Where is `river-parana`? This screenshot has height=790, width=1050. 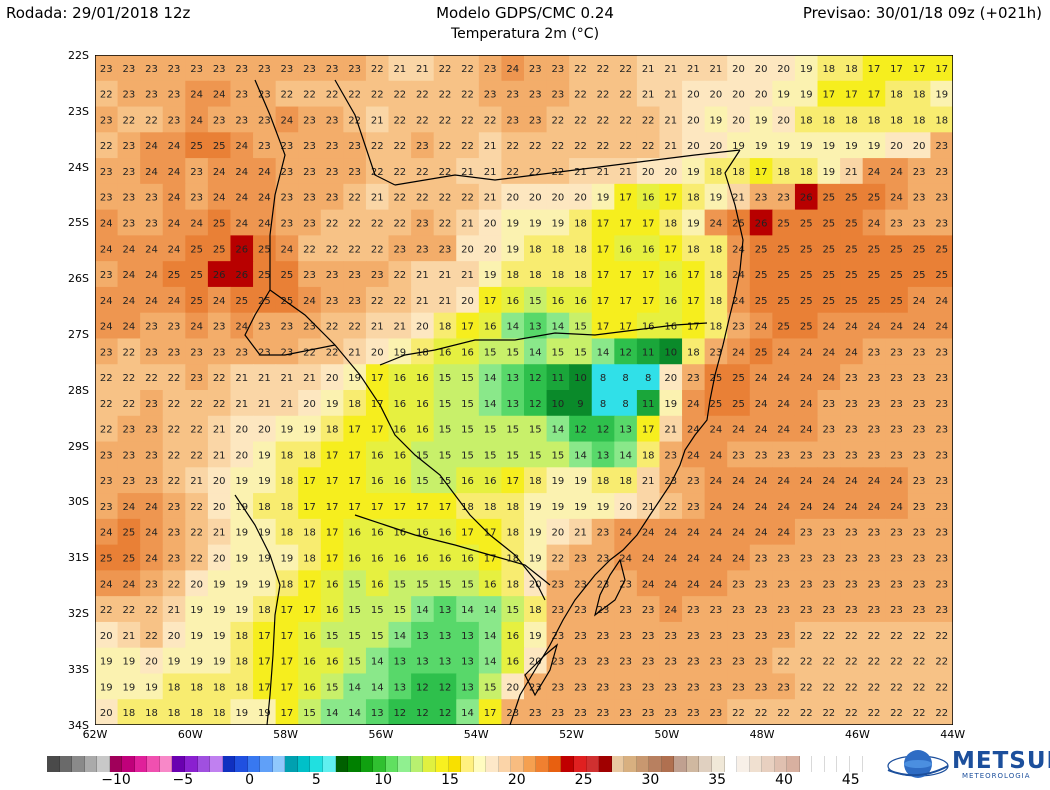
river-parana is located at coordinates (365, 132).